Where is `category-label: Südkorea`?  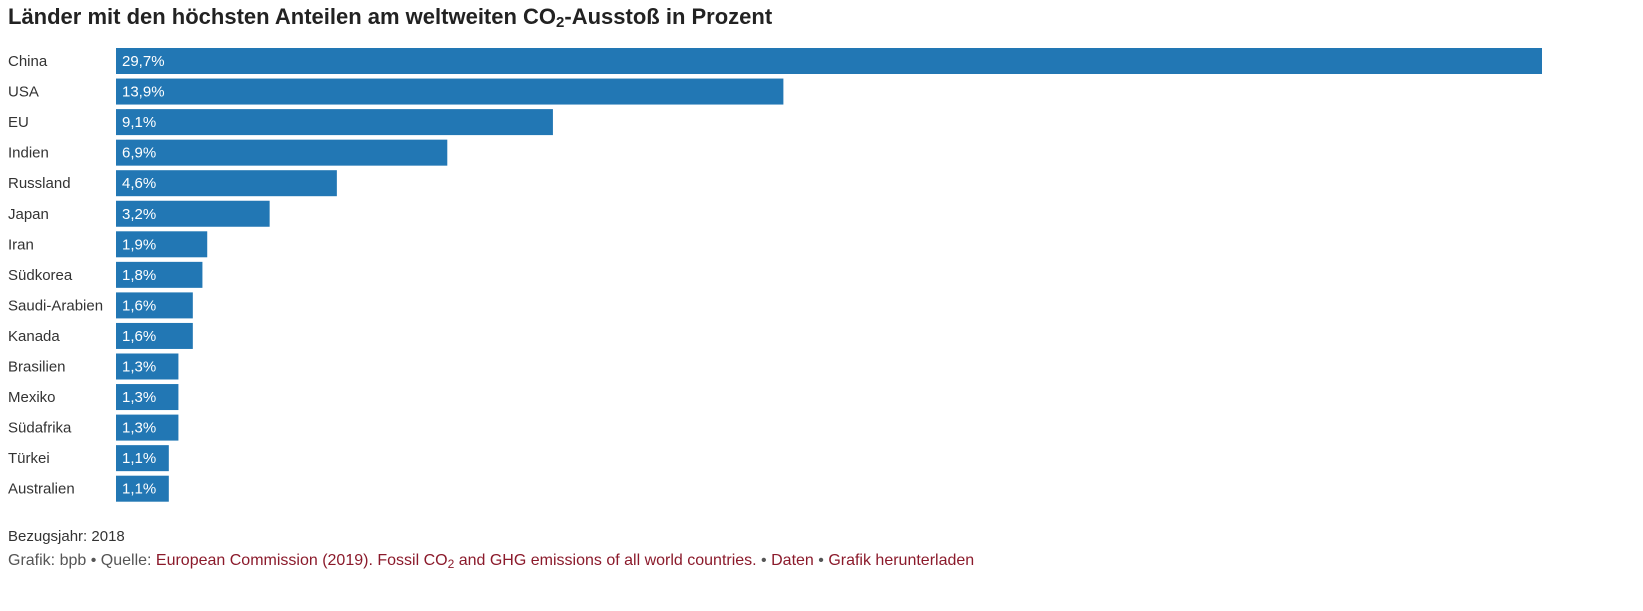
category-label: Südkorea is located at coordinates (40, 275).